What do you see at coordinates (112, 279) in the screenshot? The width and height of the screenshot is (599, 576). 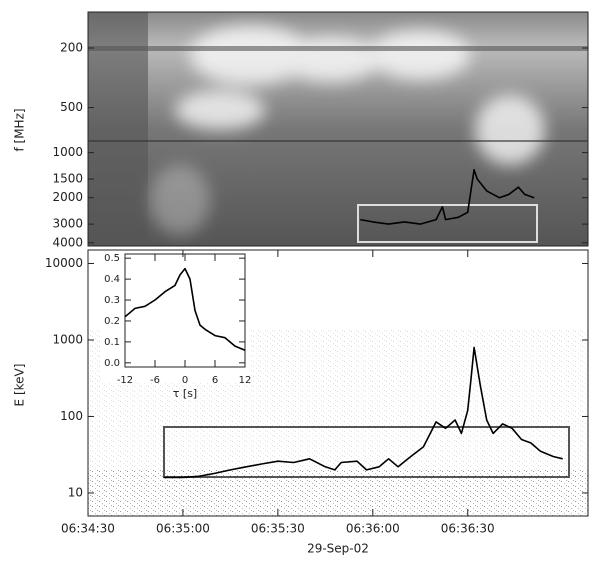 I see `y-tick-label: 0.4` at bounding box center [112, 279].